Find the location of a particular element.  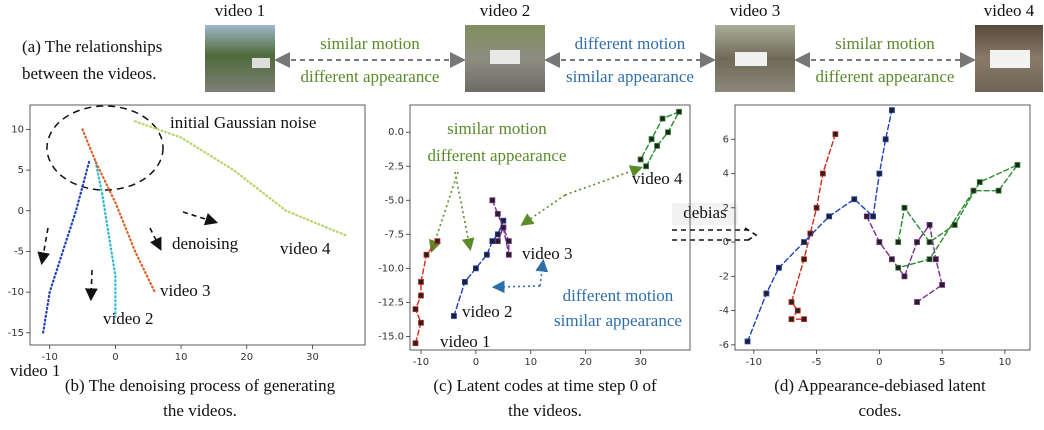

annotation: similar motion is located at coordinates (497, 128).